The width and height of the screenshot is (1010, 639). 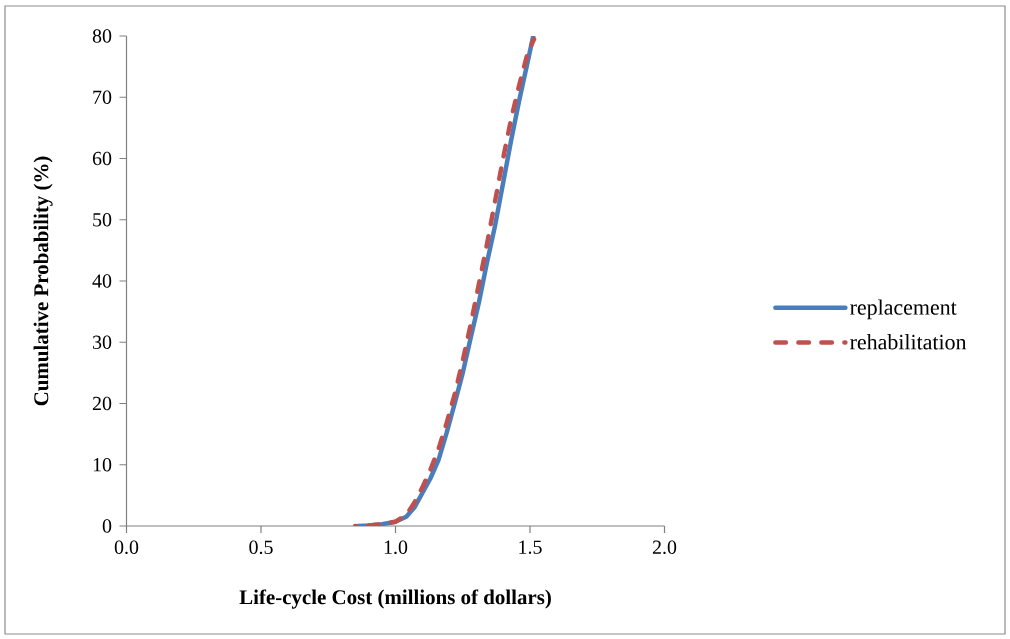 What do you see at coordinates (102, 465) in the screenshot?
I see `y-tick-label: 10` at bounding box center [102, 465].